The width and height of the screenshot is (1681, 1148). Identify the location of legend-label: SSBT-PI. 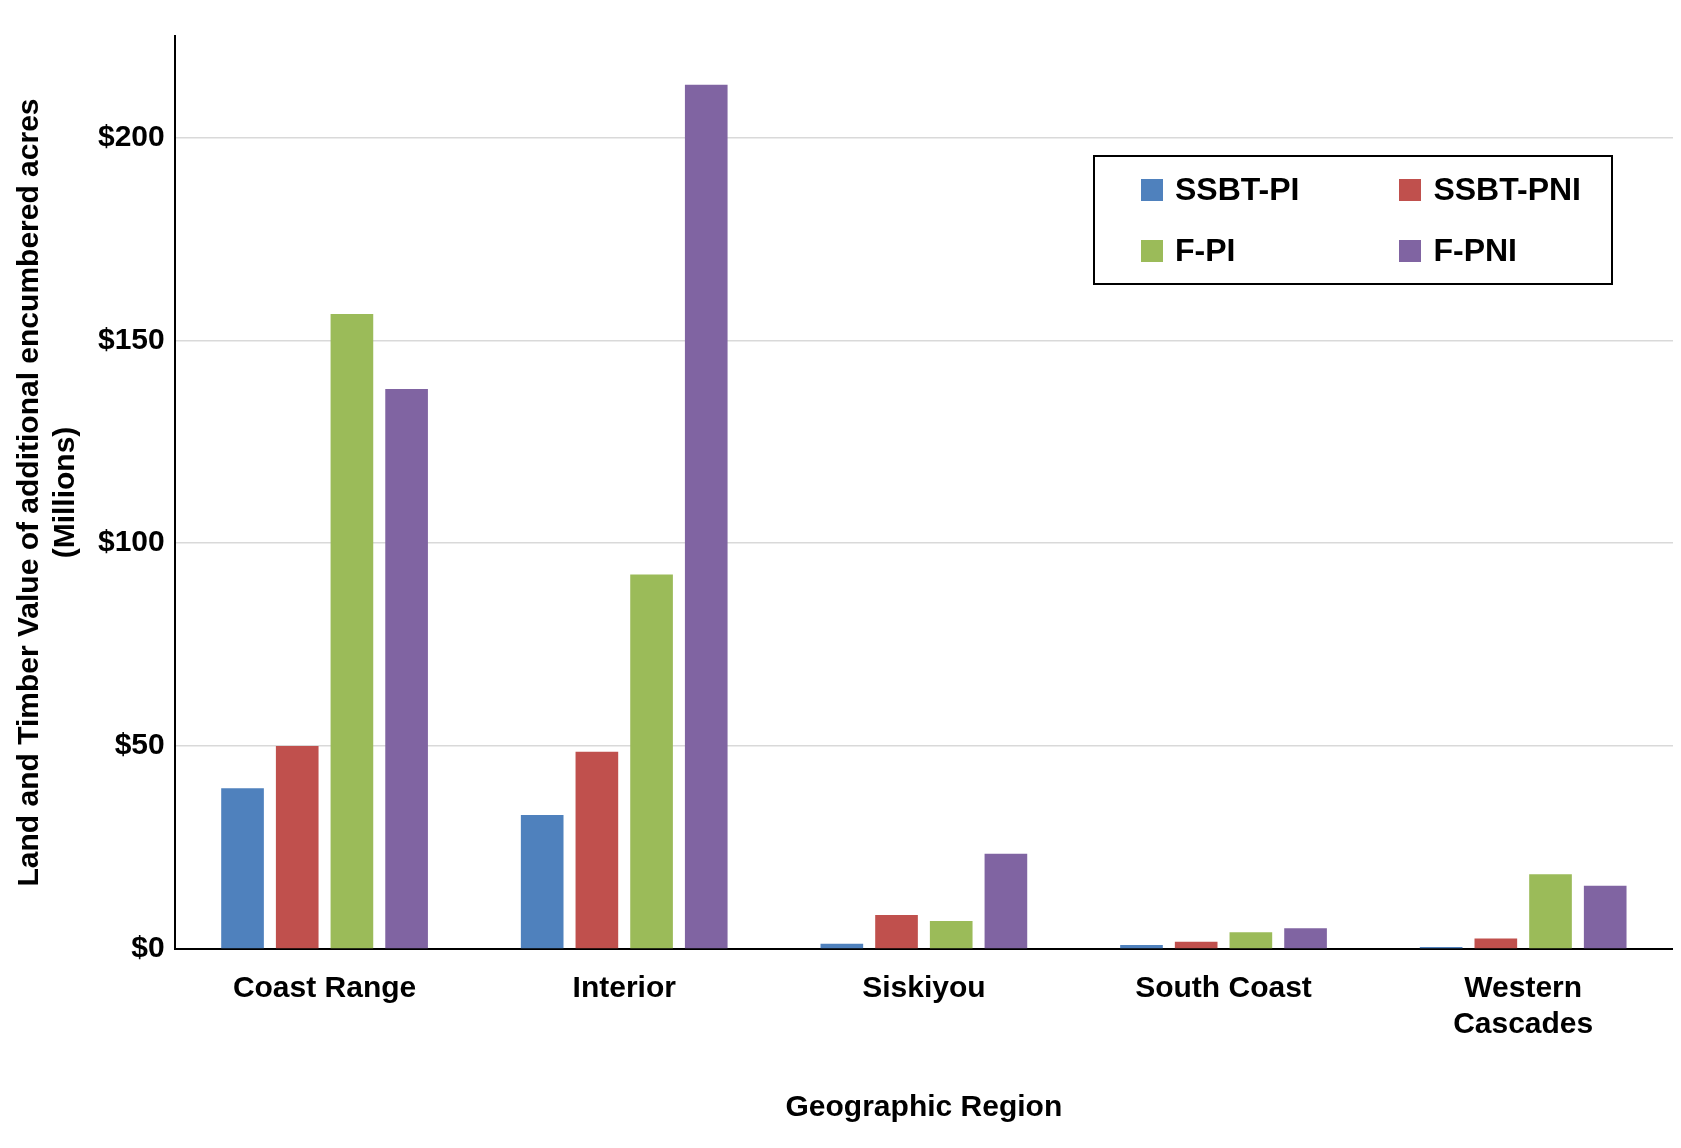
(1237, 189).